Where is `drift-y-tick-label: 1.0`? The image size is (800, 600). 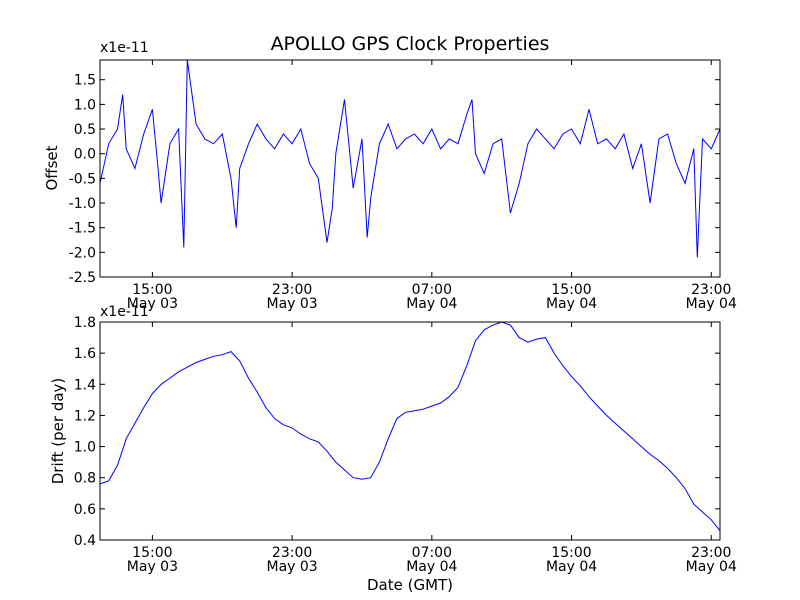 drift-y-tick-label: 1.0 is located at coordinates (85, 448).